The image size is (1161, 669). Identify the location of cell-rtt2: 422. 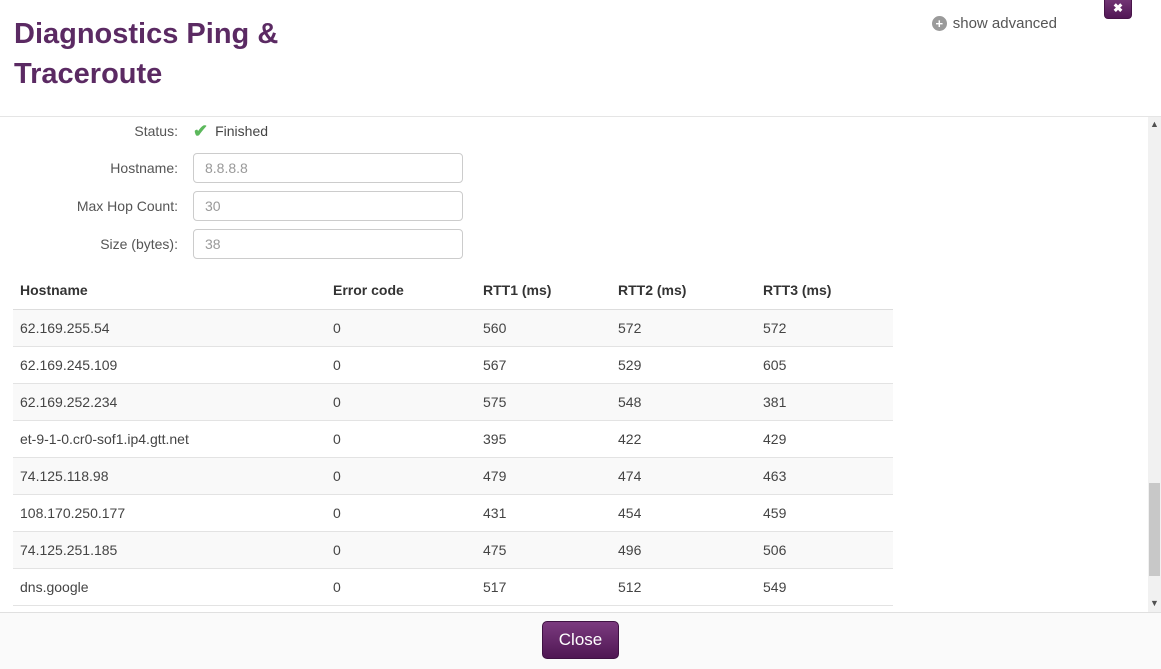
(683, 439).